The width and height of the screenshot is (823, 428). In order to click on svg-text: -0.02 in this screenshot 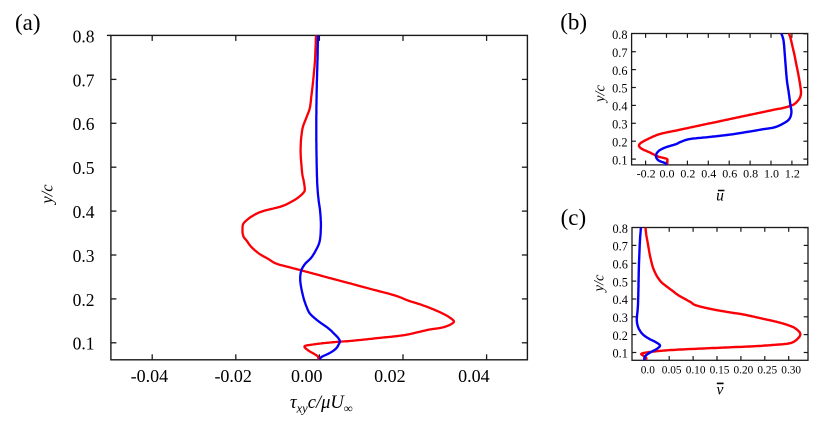, I will do `click(233, 376)`.